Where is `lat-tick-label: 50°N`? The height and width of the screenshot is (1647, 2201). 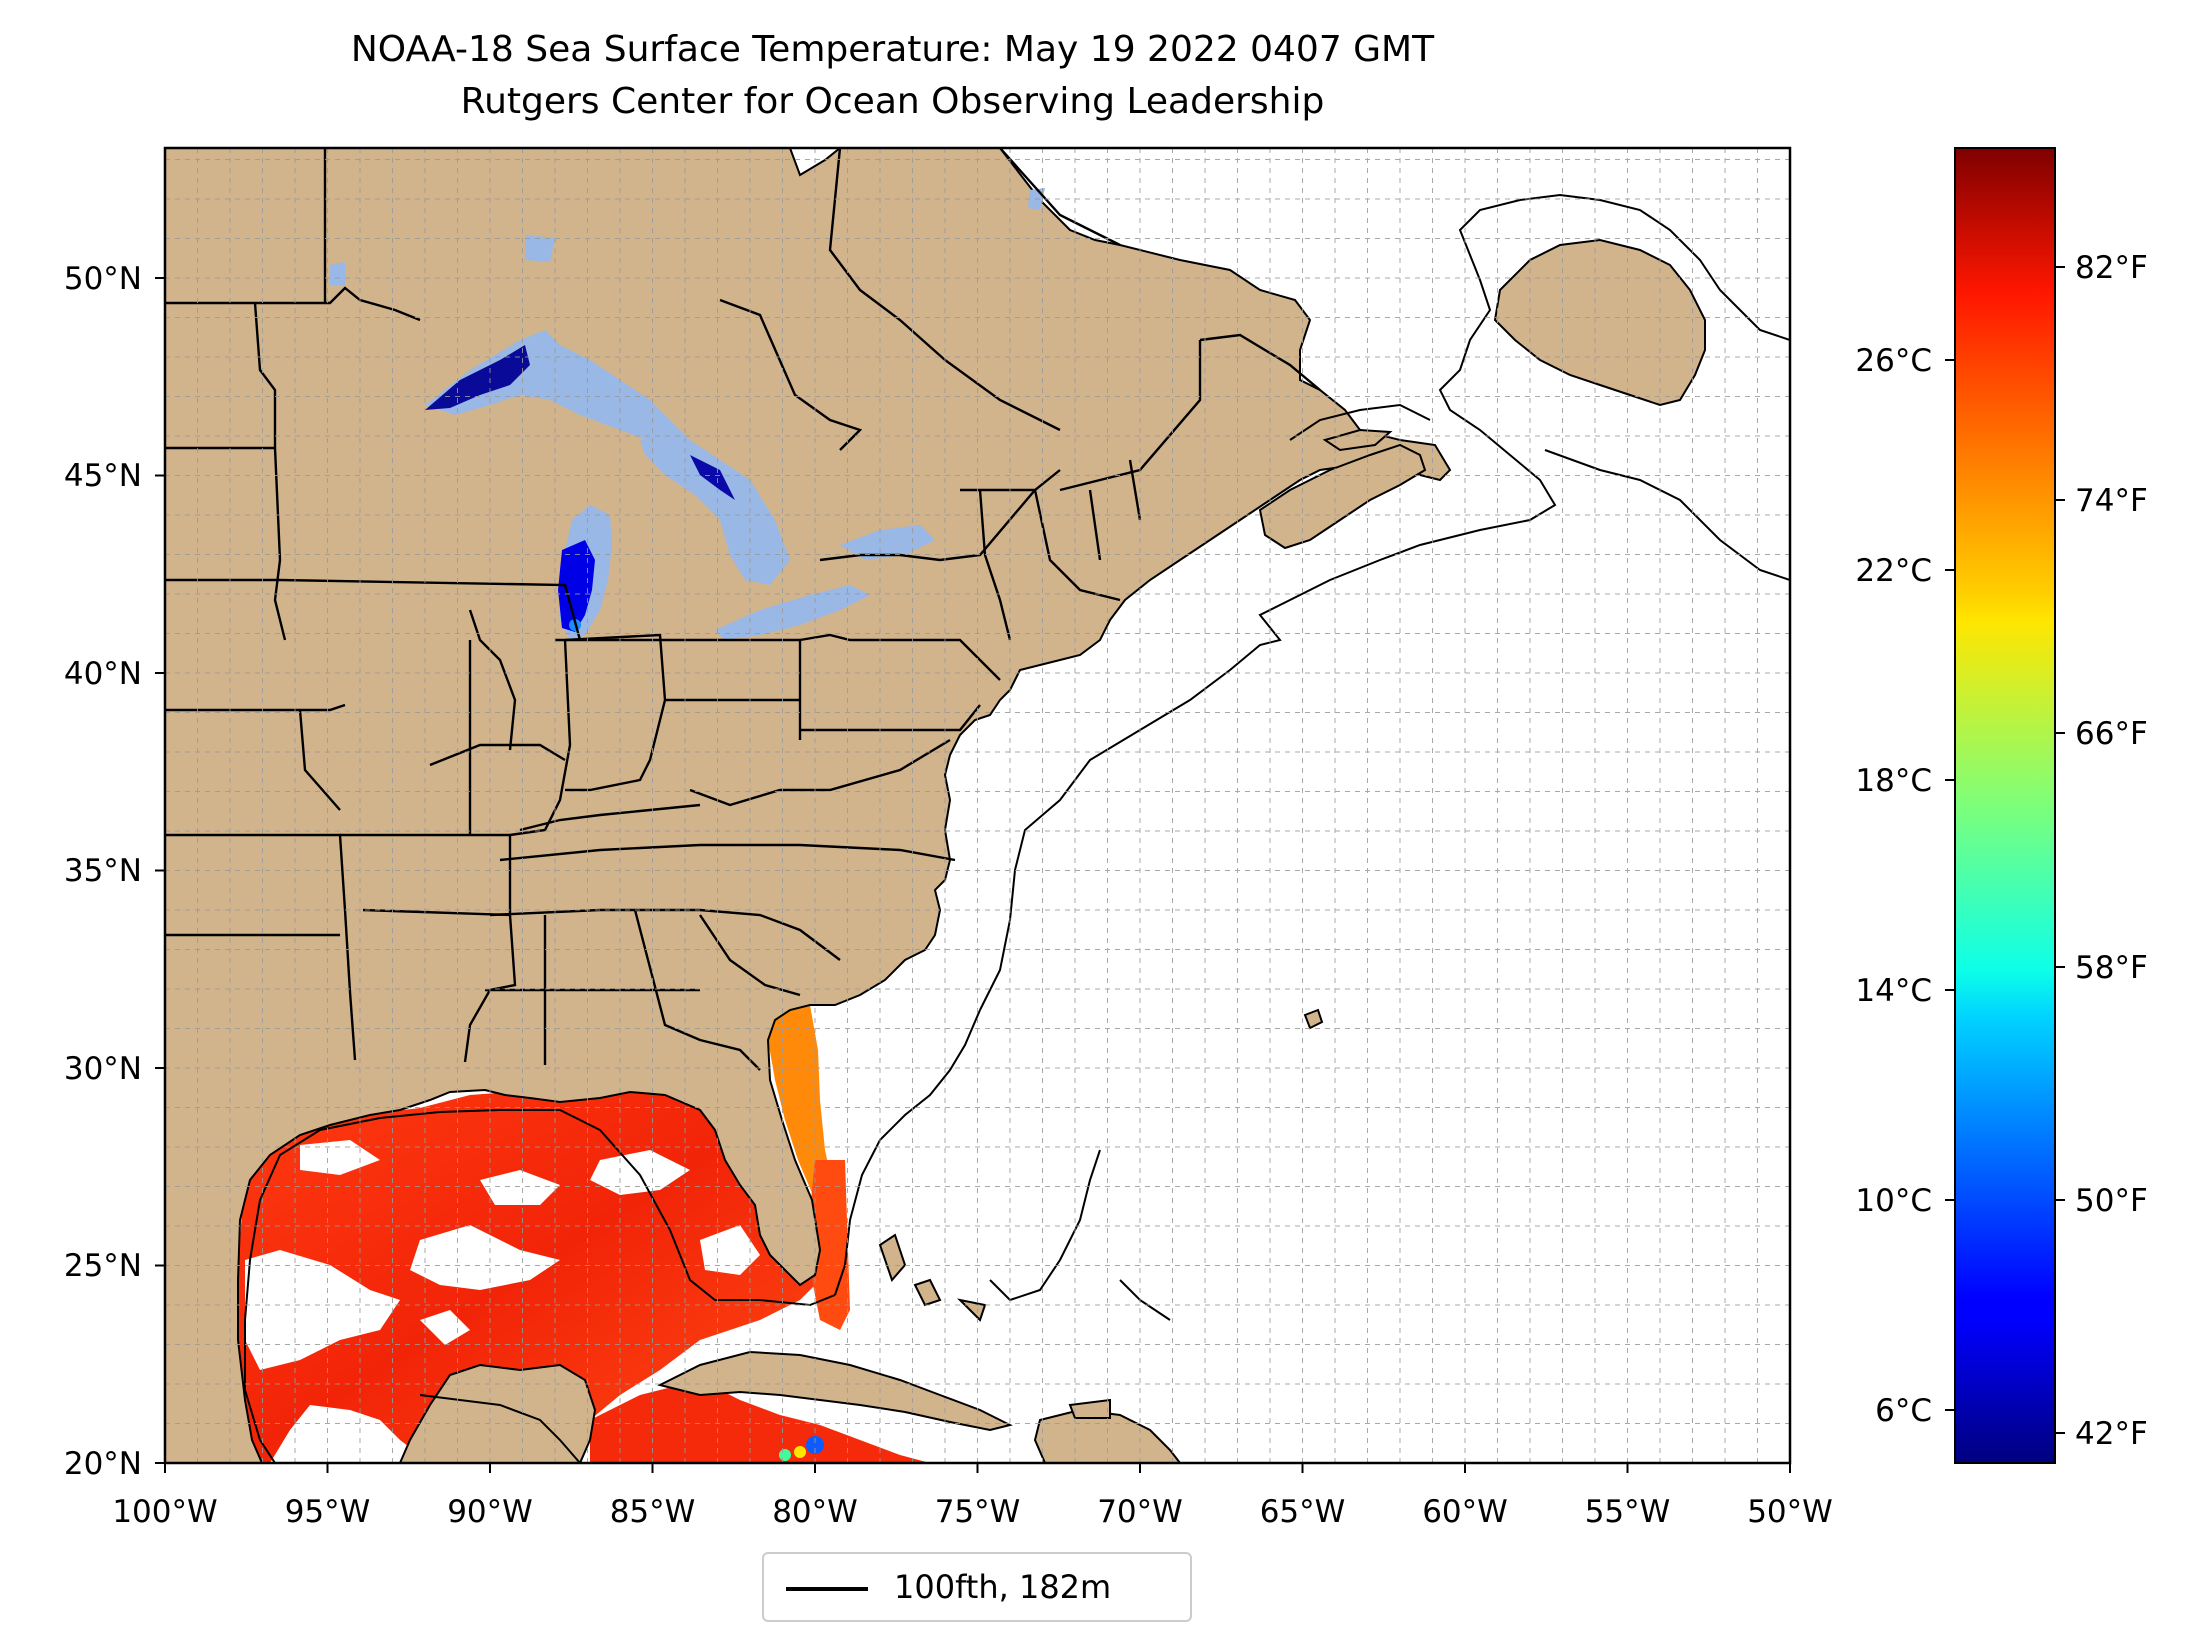
lat-tick-label: 50°N is located at coordinates (103, 279).